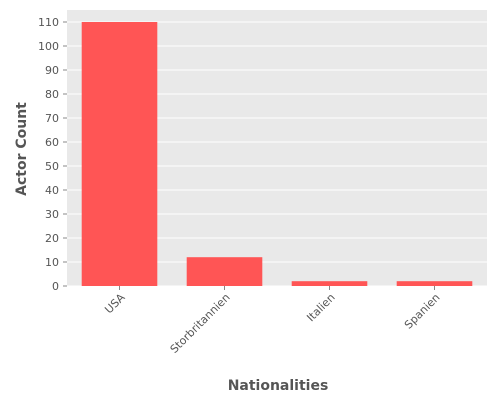 The height and width of the screenshot is (400, 500). What do you see at coordinates (278, 386) in the screenshot?
I see `x-axis-label: Nationalities` at bounding box center [278, 386].